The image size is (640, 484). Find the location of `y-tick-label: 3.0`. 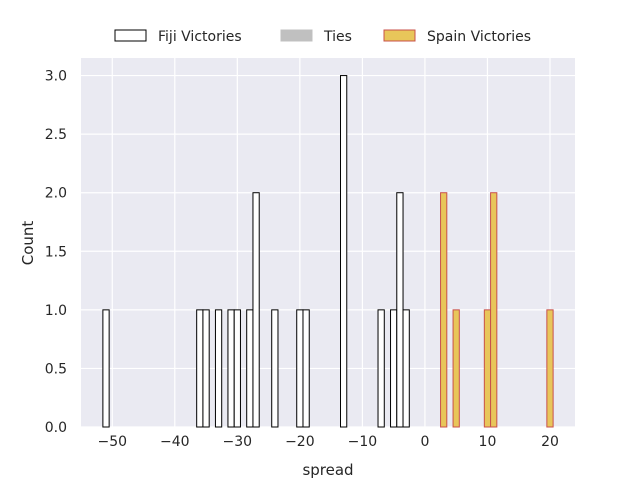

y-tick-label: 3.0 is located at coordinates (56, 77).